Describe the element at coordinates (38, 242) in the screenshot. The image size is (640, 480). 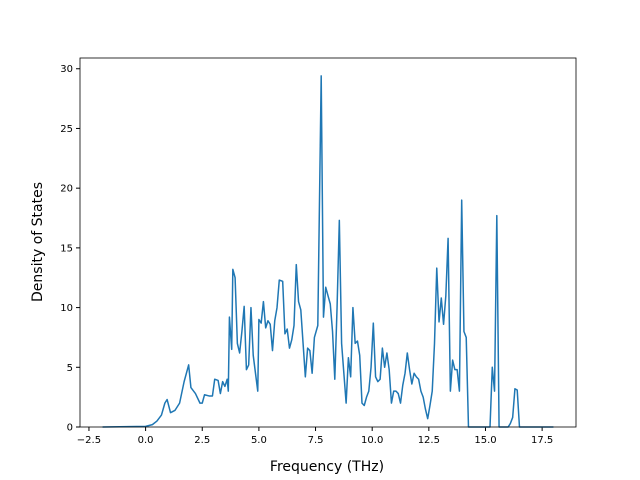
I see `y-axis-label: Density of States` at that location.